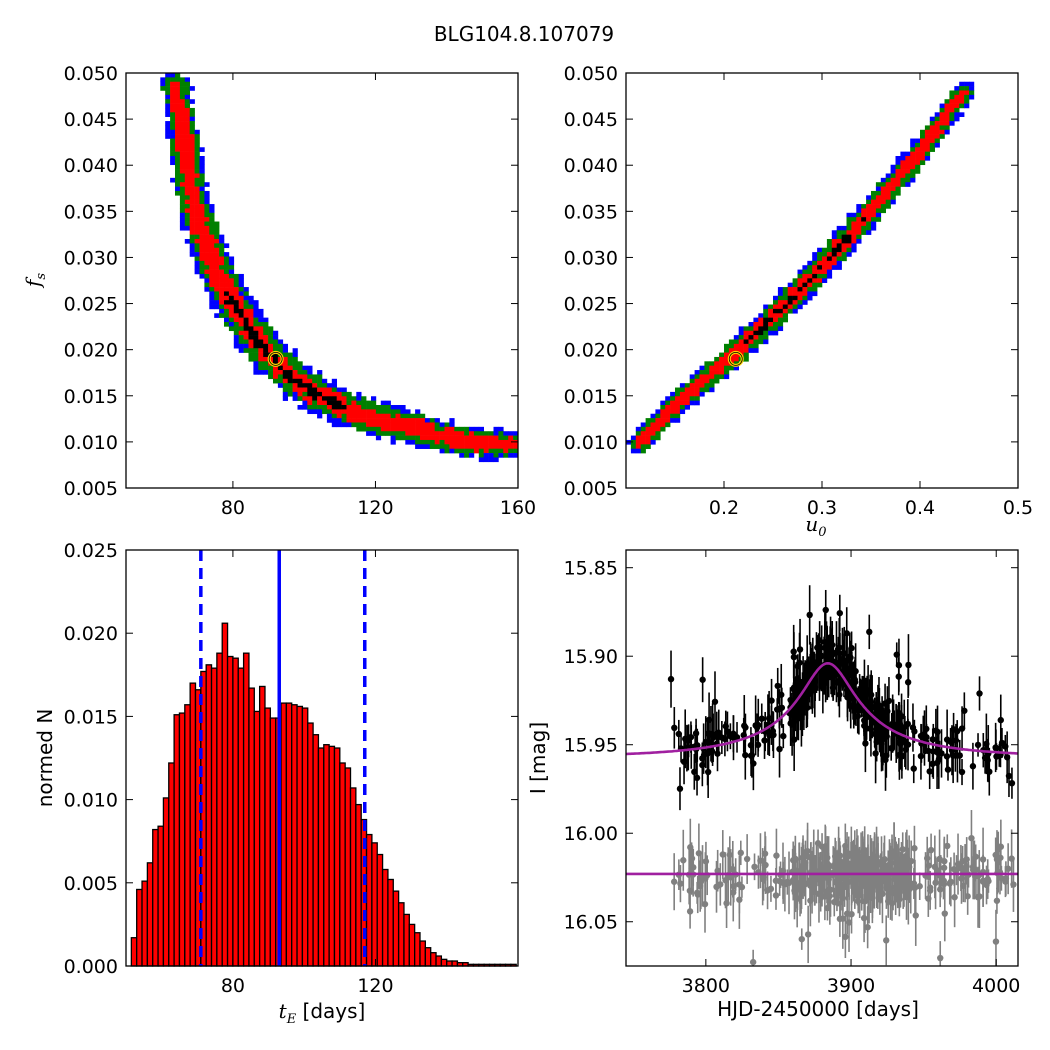 Image resolution: width=1050 pixels, height=1050 pixels. I want to click on light_curve-xtick-label: 4000, so click(996, 986).